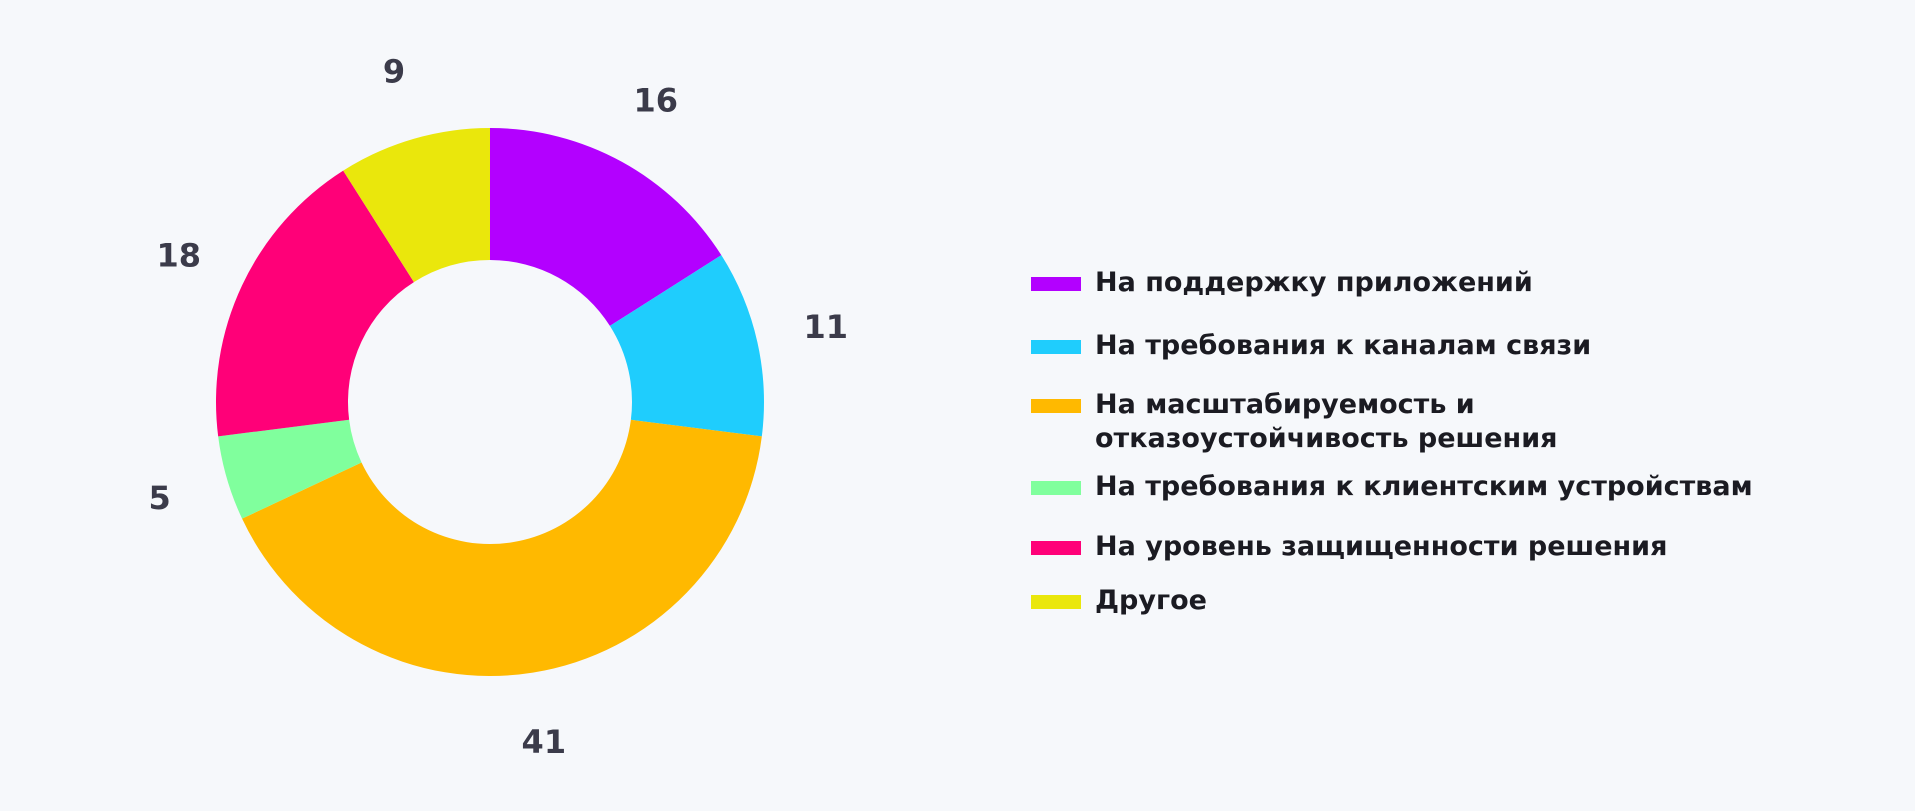 This screenshot has width=1915, height=811. Describe the element at coordinates (178, 256) in the screenshot. I see `value-label-security: 18` at that location.